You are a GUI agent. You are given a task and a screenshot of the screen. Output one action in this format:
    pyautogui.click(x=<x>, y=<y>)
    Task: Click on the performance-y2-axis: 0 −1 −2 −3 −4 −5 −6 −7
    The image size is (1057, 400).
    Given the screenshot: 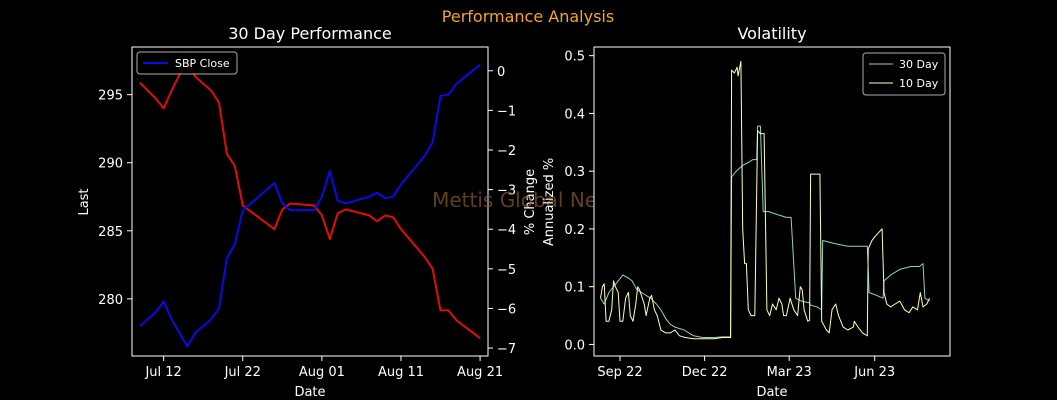 What is the action you would take?
    pyautogui.click(x=502, y=211)
    